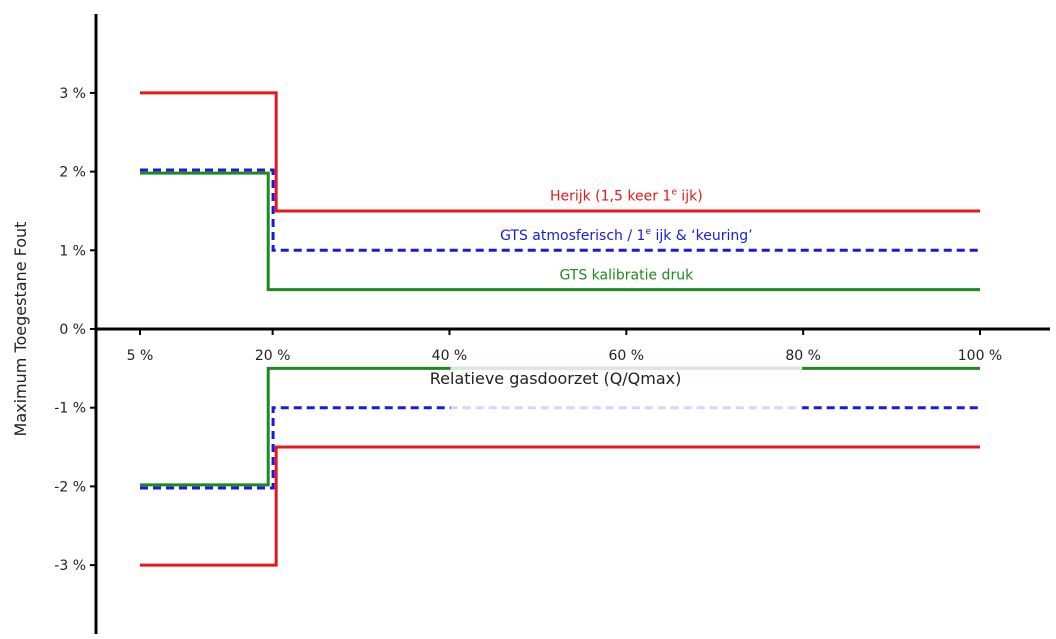 The image size is (1056, 639). What do you see at coordinates (72, 251) in the screenshot?
I see `y-tick-label: 1 %` at bounding box center [72, 251].